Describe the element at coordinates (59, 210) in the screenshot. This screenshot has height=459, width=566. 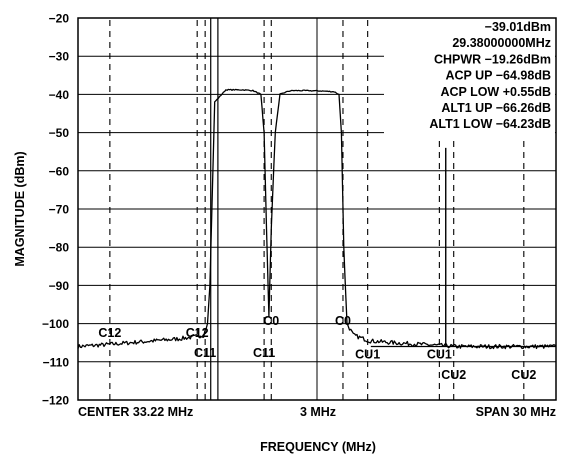
I see `y-tick-label: −70` at that location.